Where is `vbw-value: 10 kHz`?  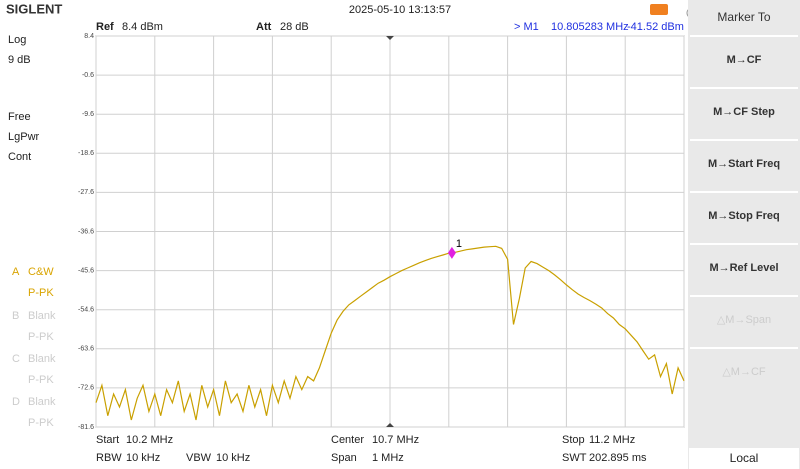 vbw-value: 10 kHz is located at coordinates (233, 458).